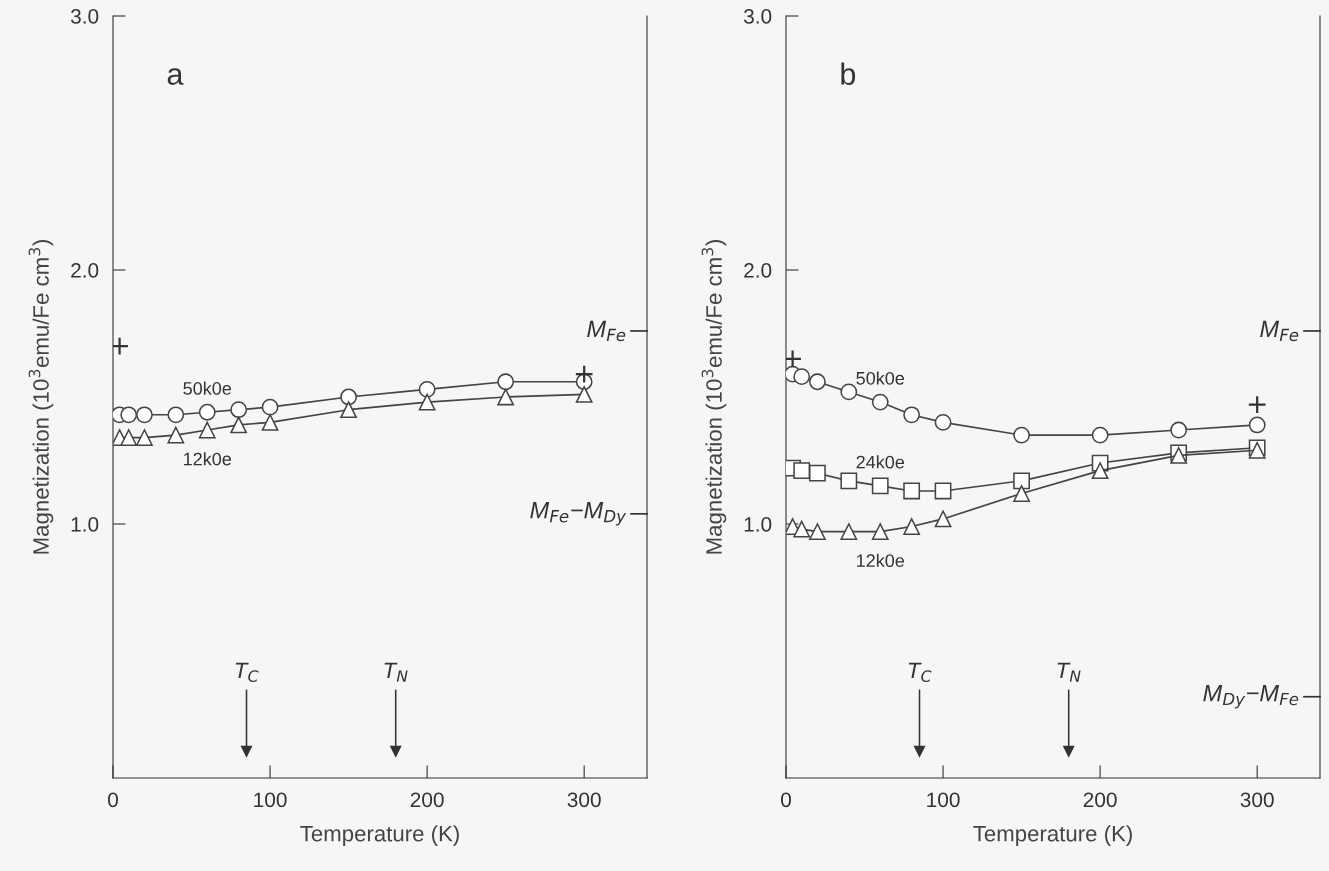 The image size is (1329, 871). What do you see at coordinates (880, 462) in the screenshot?
I see `series-label: 24k0e` at bounding box center [880, 462].